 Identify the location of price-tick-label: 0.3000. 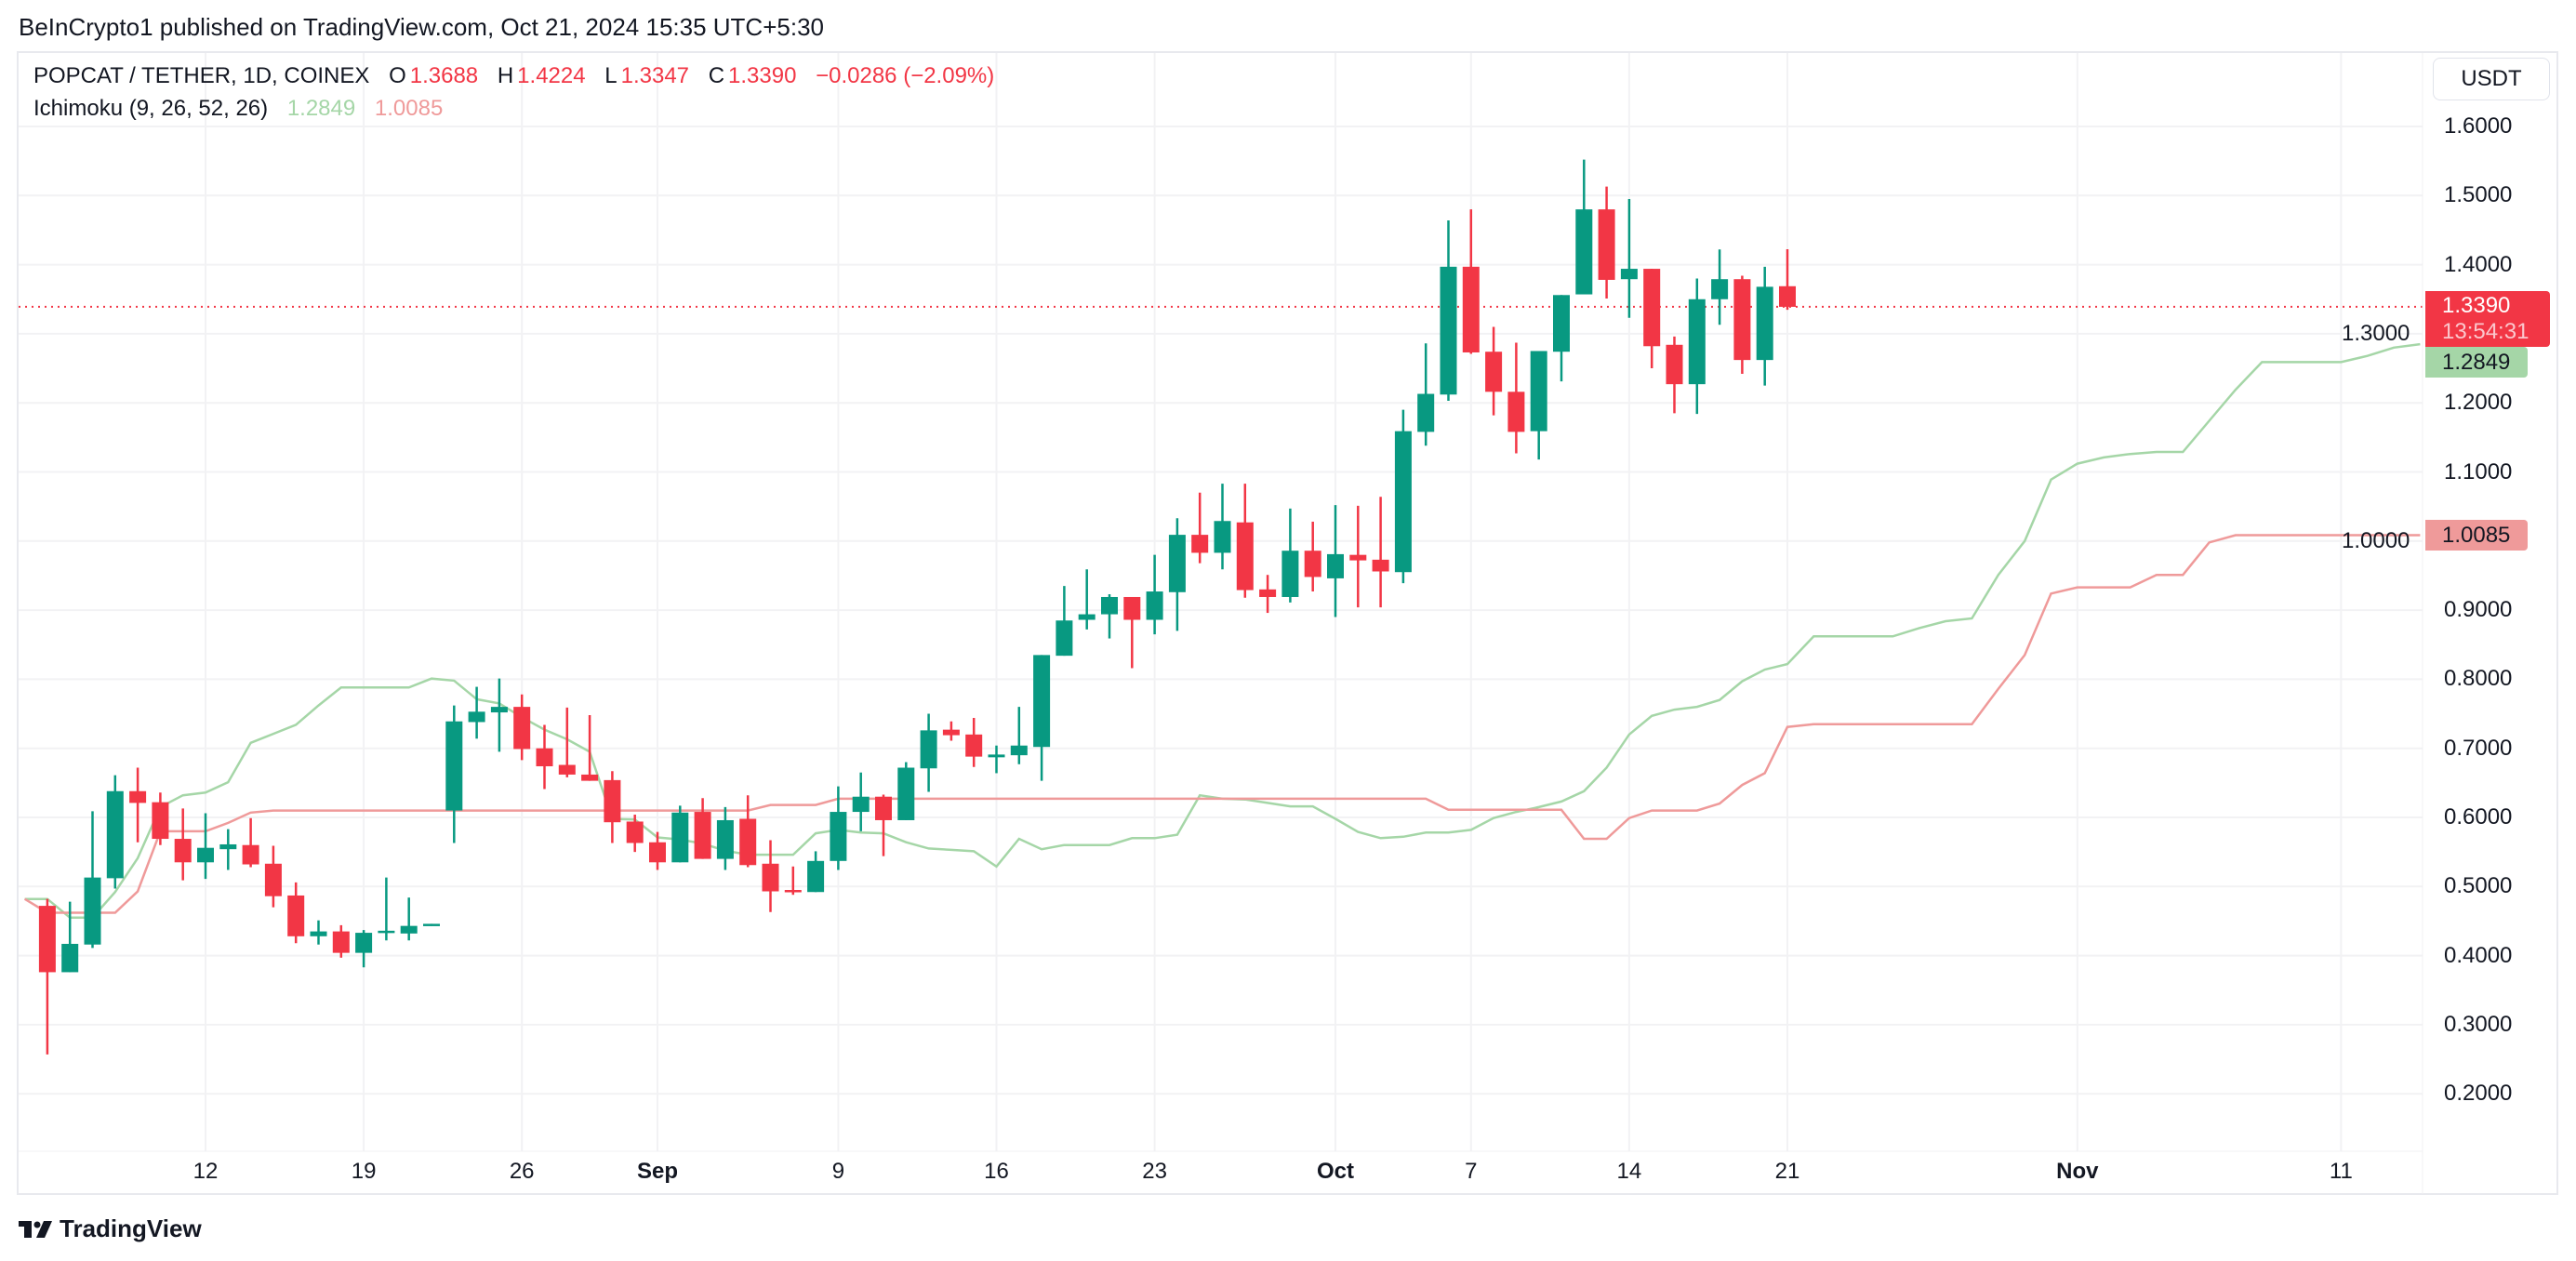
(2478, 1024).